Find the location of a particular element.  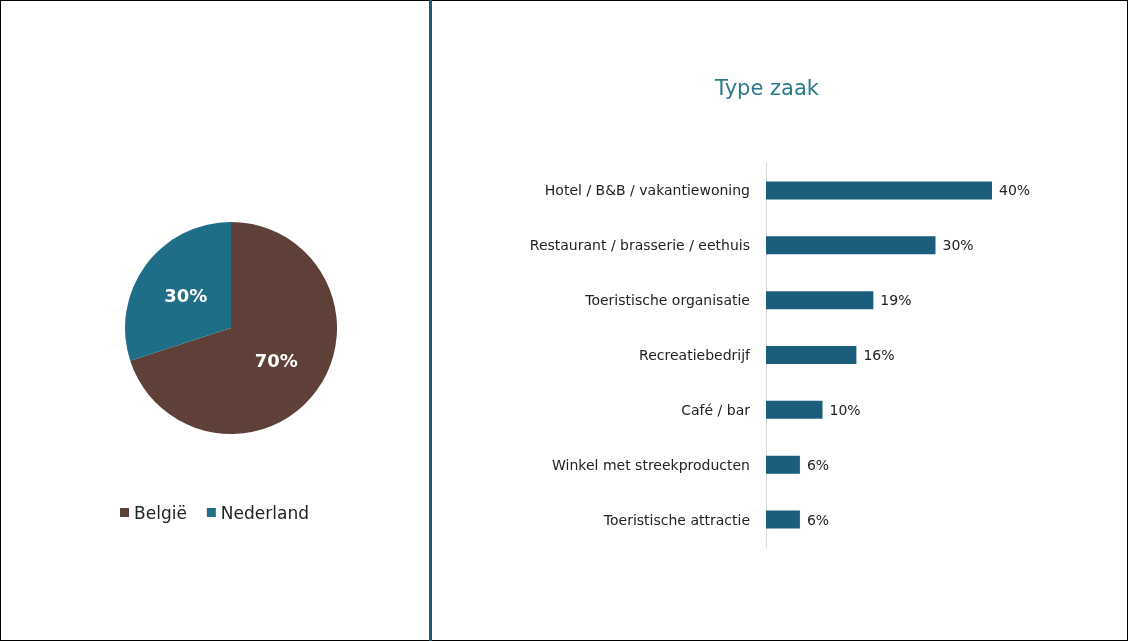

legend-label: Nederland is located at coordinates (264, 512).